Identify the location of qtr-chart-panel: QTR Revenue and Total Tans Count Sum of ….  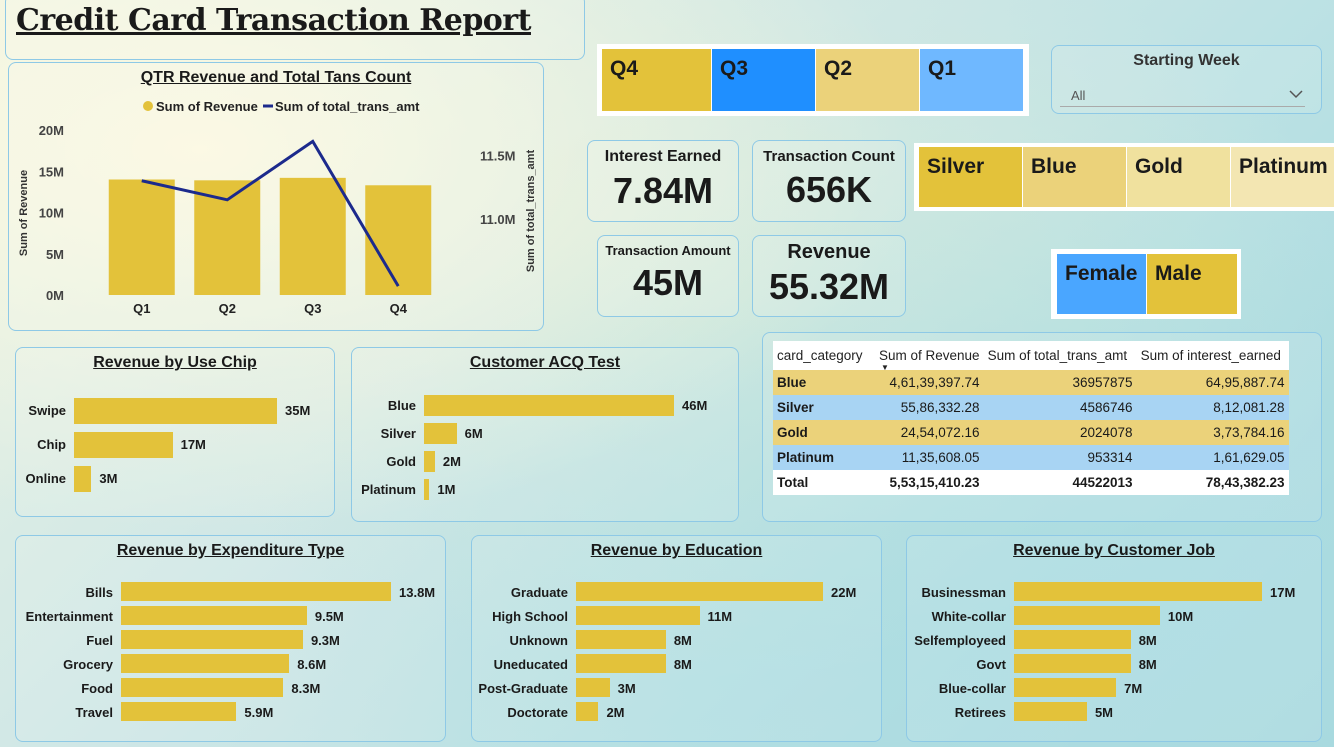
(276, 196).